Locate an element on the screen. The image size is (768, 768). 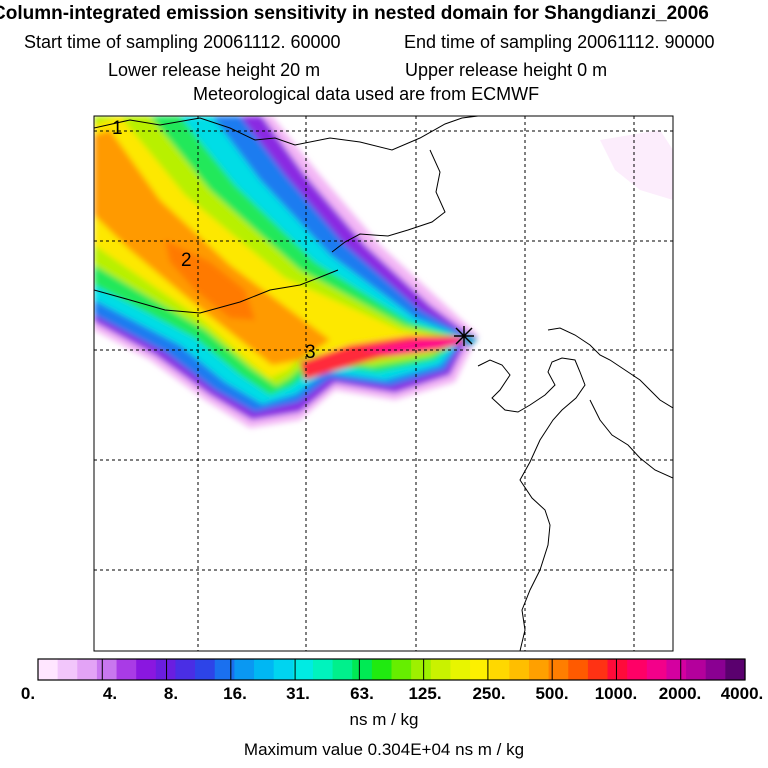
met-data-label: Meteorological data used are from ECMWF is located at coordinates (366, 94).